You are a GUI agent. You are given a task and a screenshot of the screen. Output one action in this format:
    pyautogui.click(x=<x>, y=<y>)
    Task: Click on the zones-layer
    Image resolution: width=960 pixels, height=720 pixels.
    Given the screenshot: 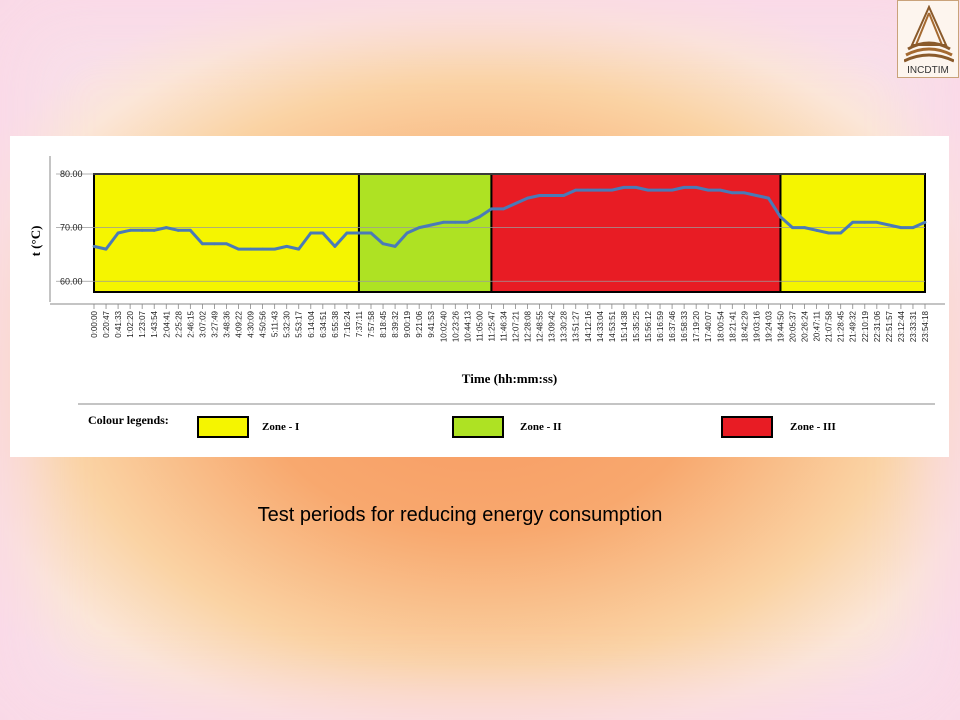 What is the action you would take?
    pyautogui.click(x=510, y=233)
    